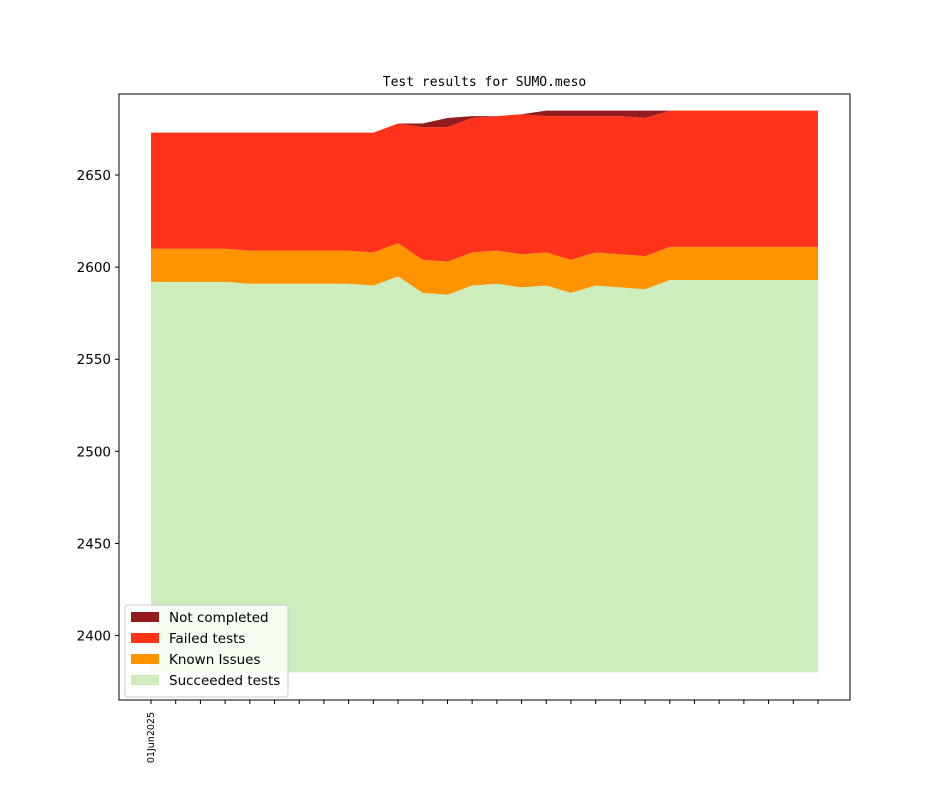 The image size is (944, 792). Describe the element at coordinates (224, 681) in the screenshot. I see `legend-label-succeeded-tests: Succeeded tests` at that location.